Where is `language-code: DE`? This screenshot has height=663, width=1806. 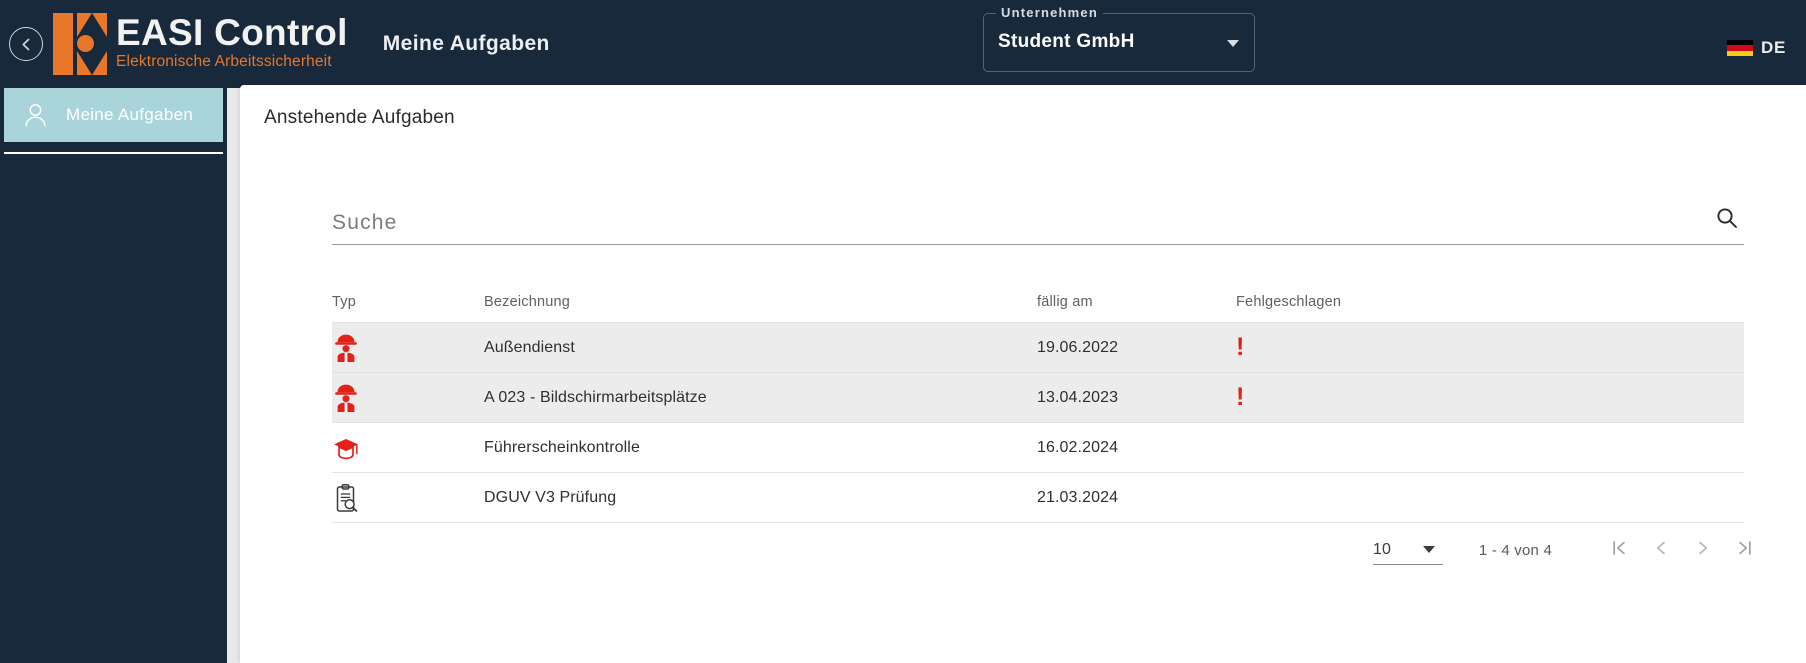 language-code: DE is located at coordinates (1773, 47).